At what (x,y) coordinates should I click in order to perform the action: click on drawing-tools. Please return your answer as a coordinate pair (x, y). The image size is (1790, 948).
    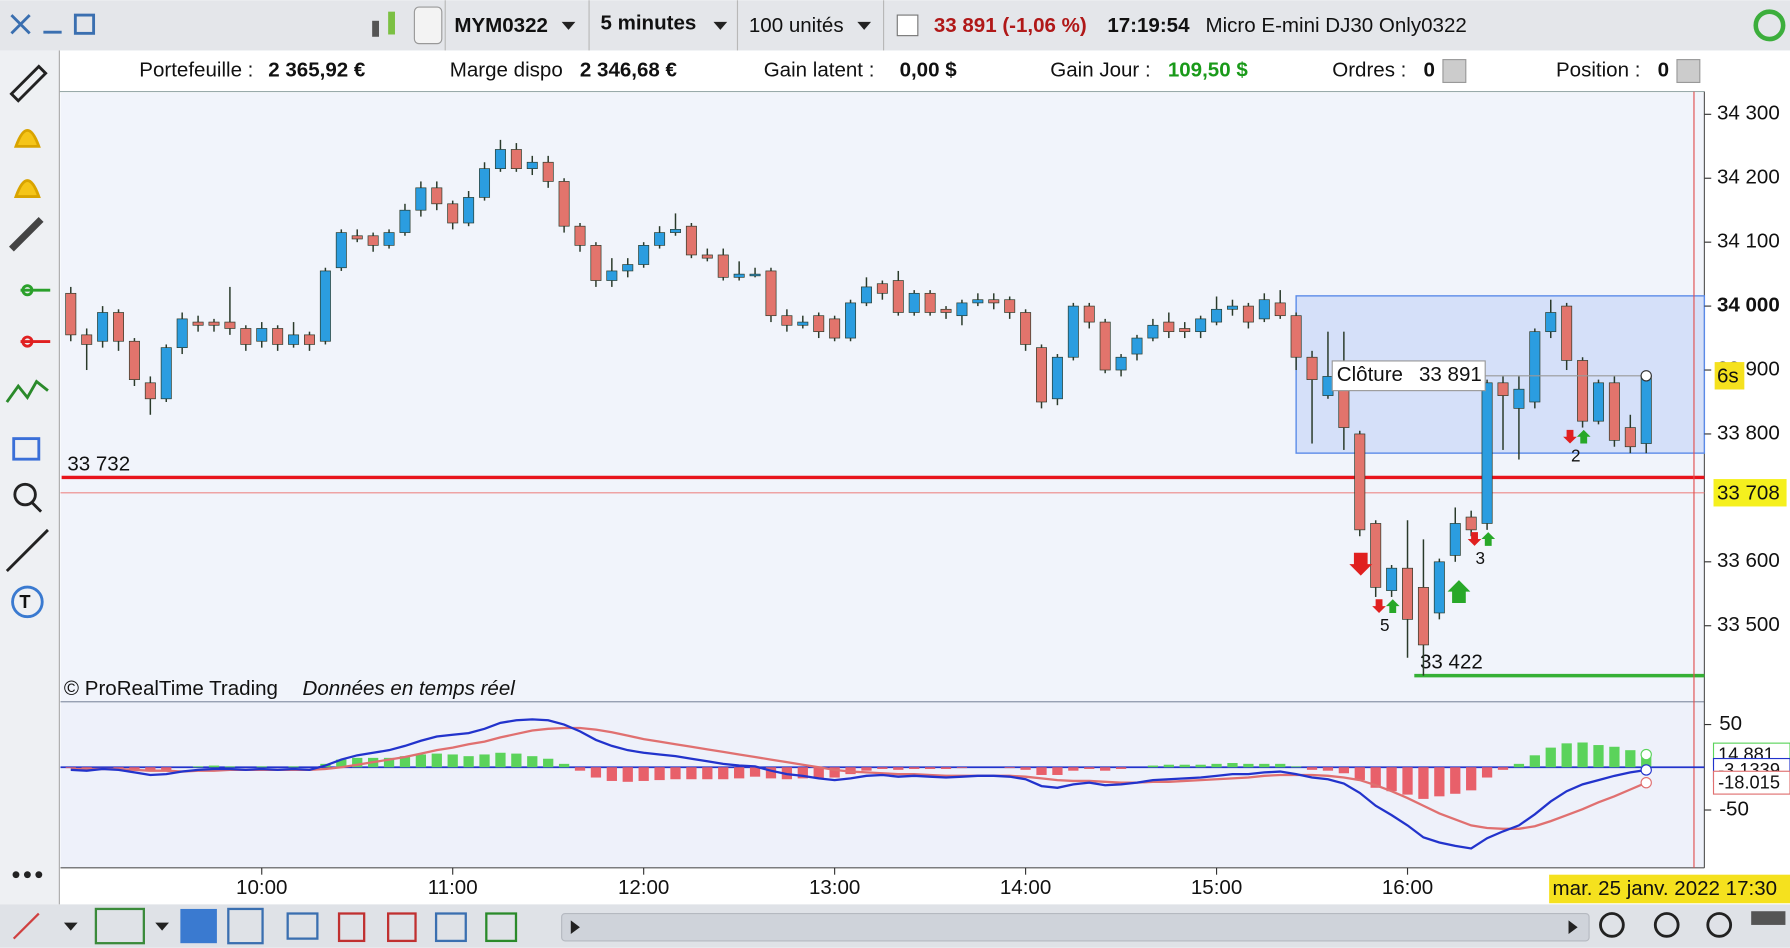
    Looking at the image, I should click on (28, 341).